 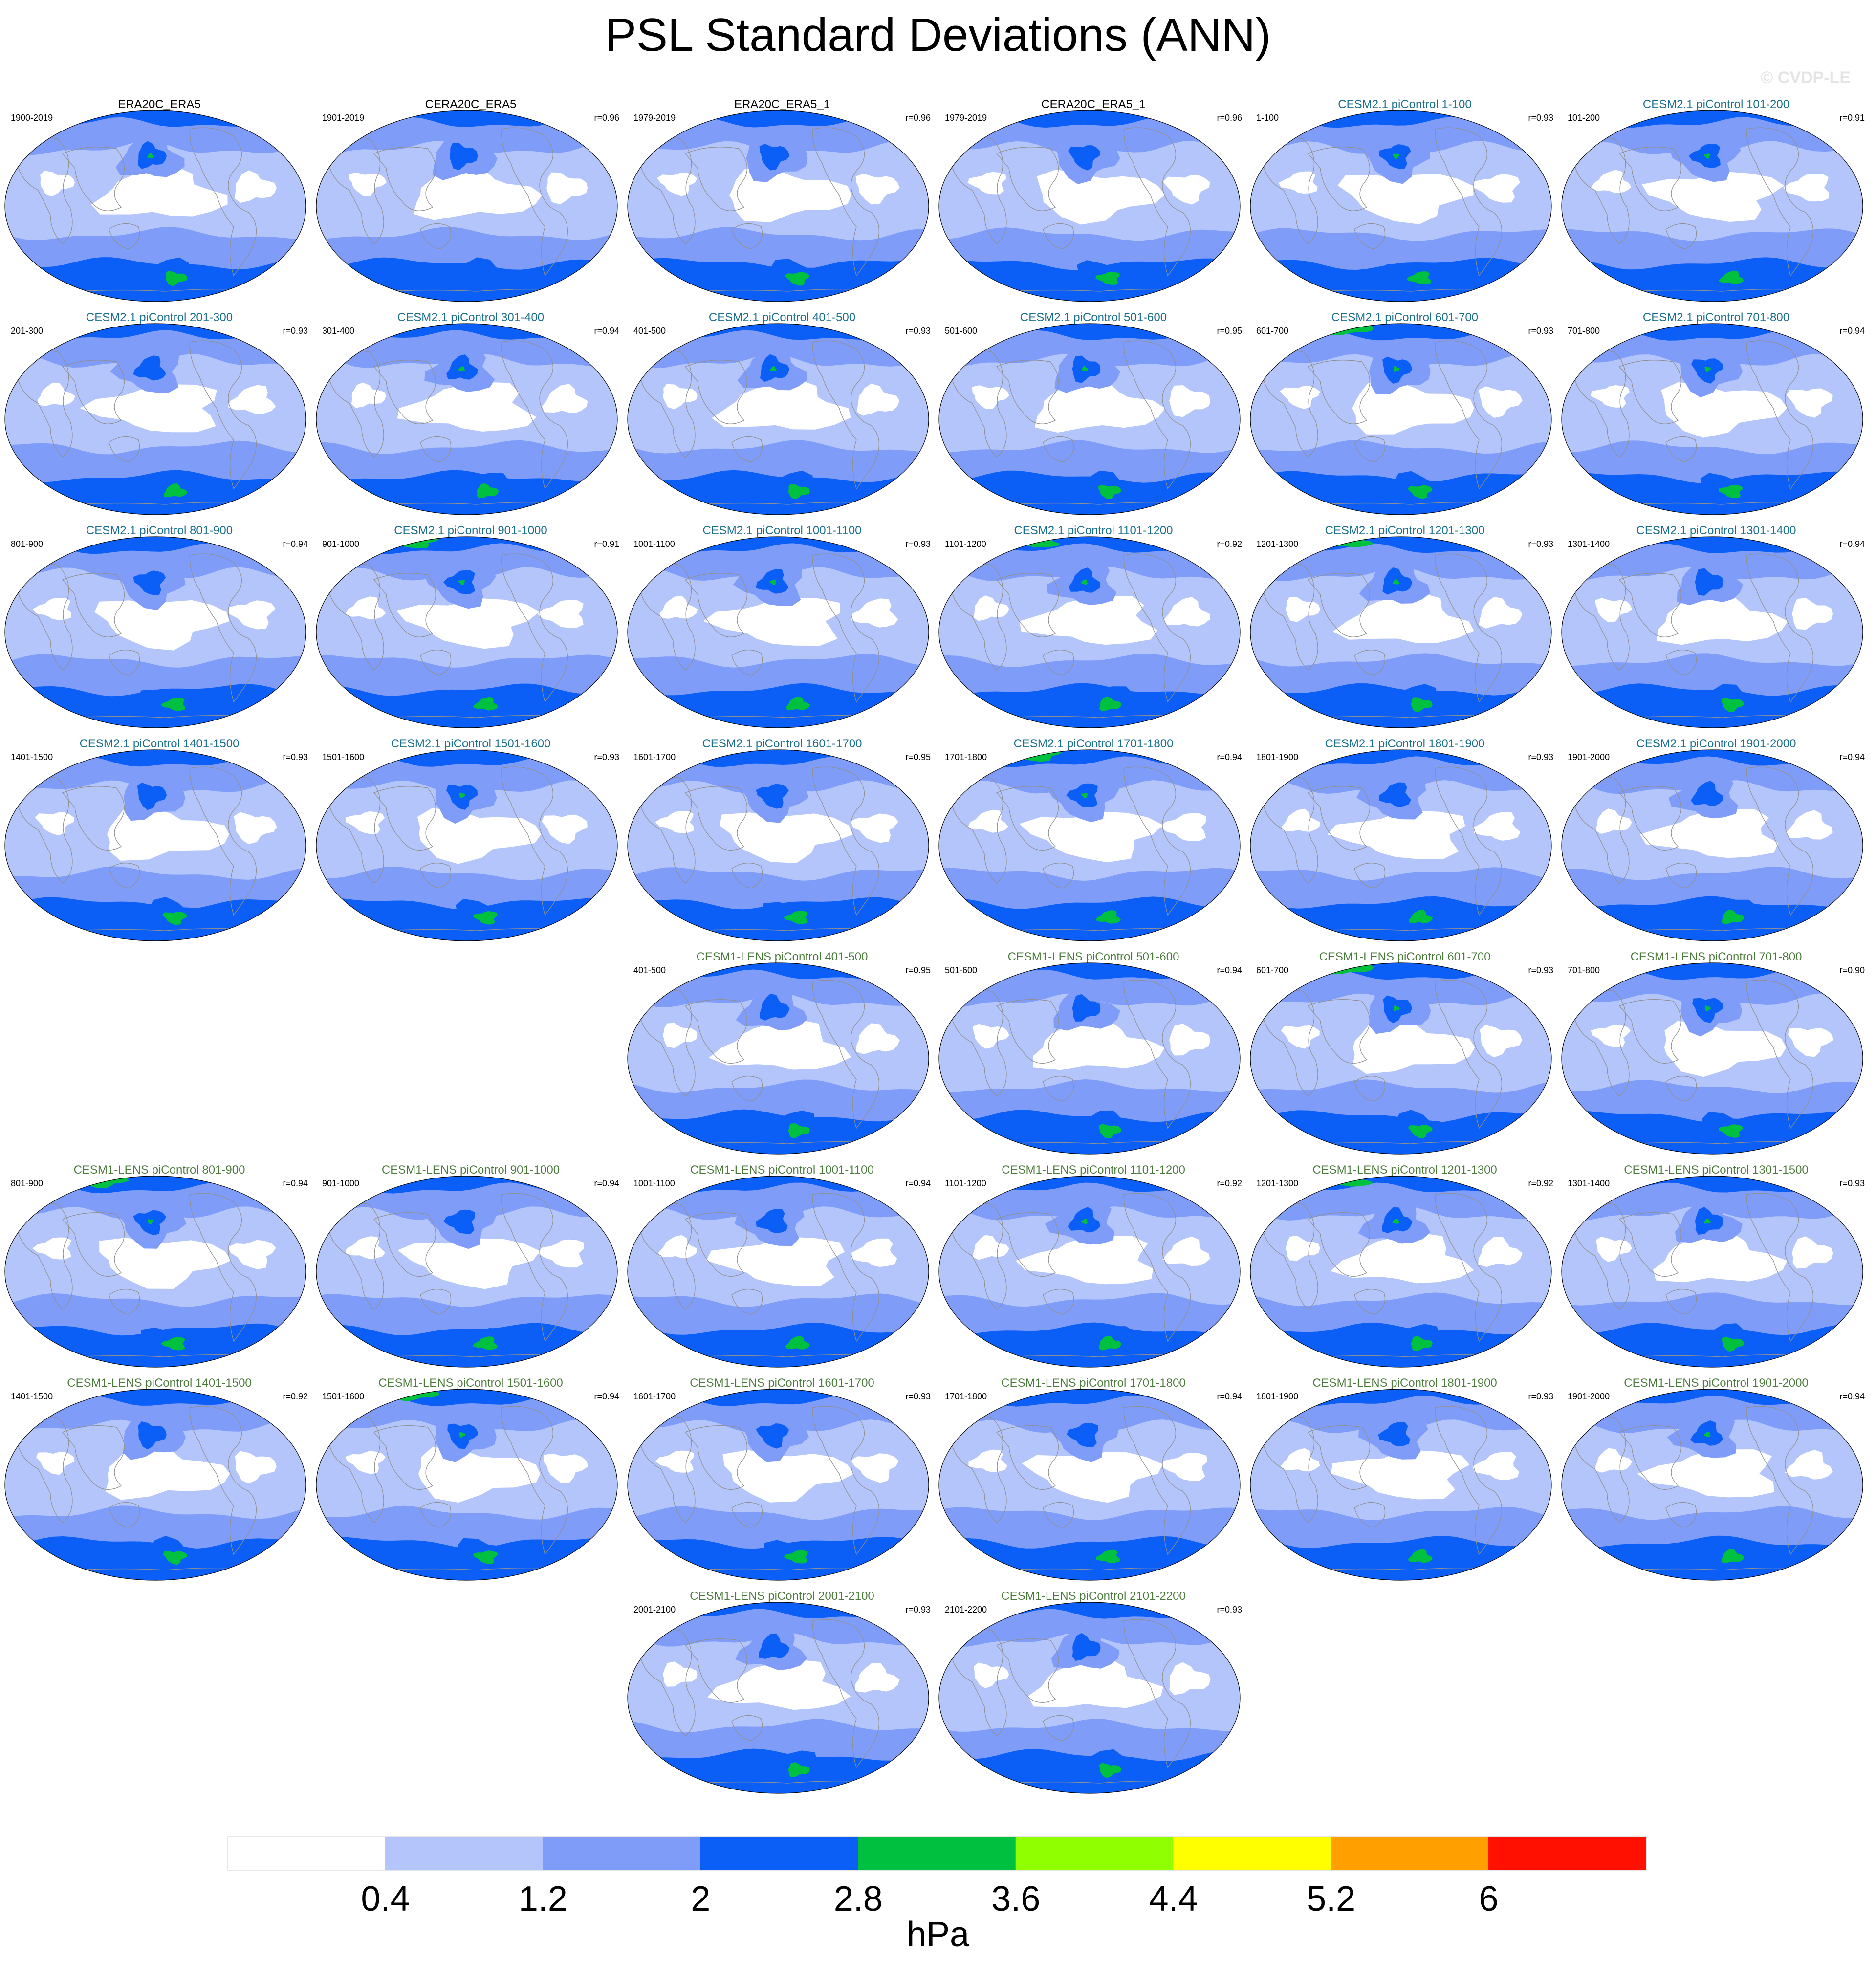 What do you see at coordinates (1489, 1899) in the screenshot?
I see `colorbar-tick-label: 6` at bounding box center [1489, 1899].